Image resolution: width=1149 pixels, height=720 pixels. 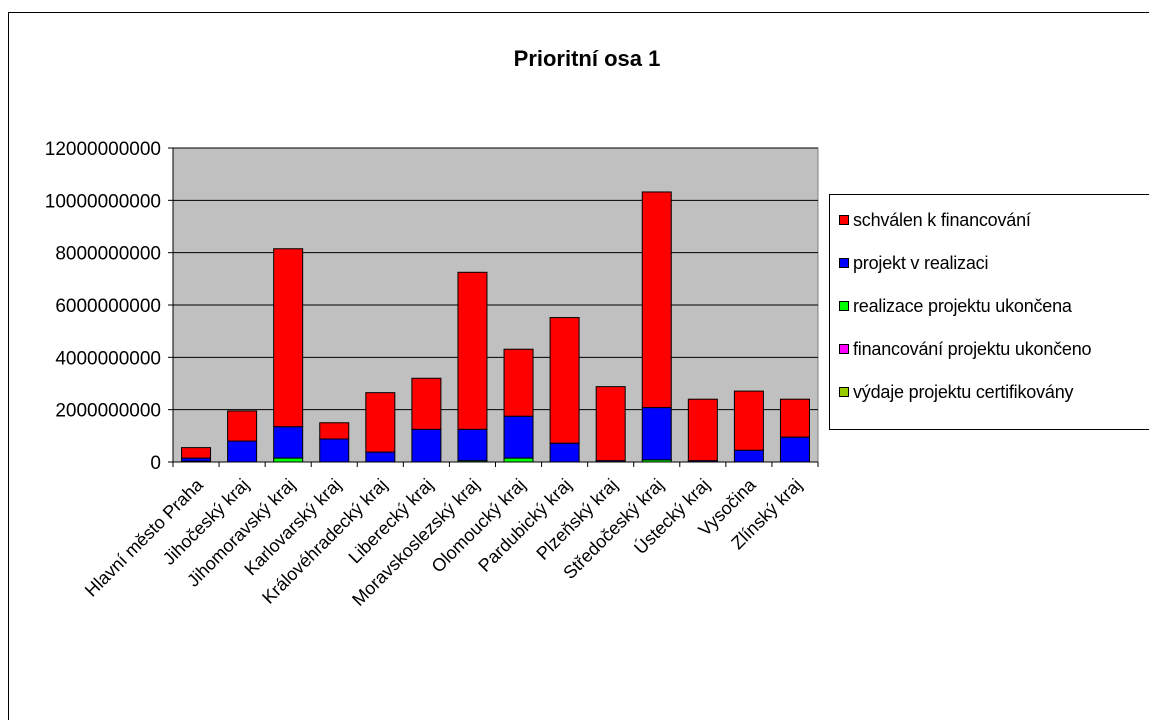 I want to click on legend-item-realization-finished: realizace projektu ukončena, so click(x=955, y=306).